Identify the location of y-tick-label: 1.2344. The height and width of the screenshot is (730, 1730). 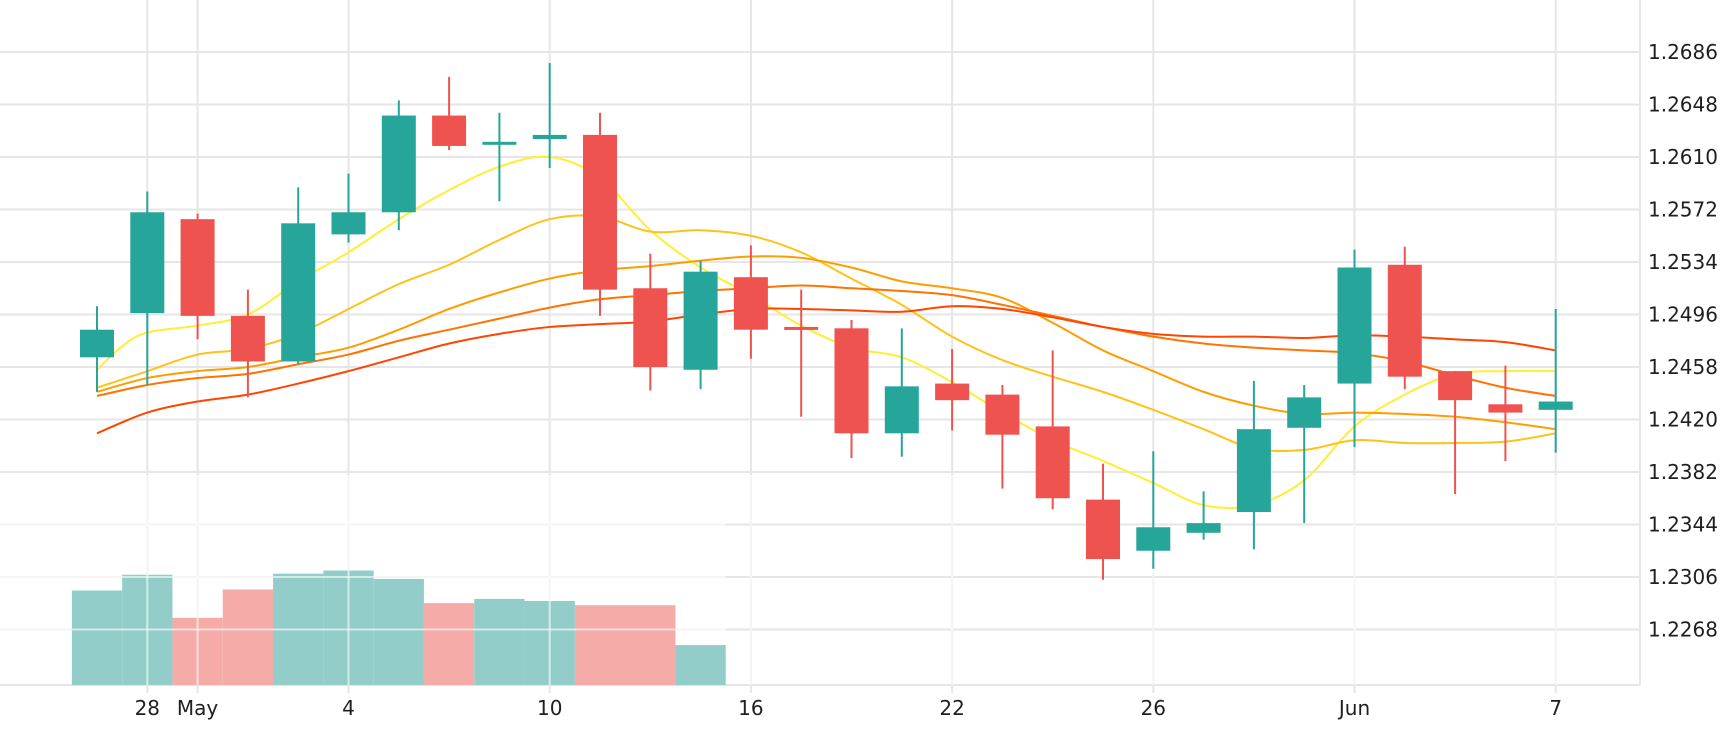
(1683, 525).